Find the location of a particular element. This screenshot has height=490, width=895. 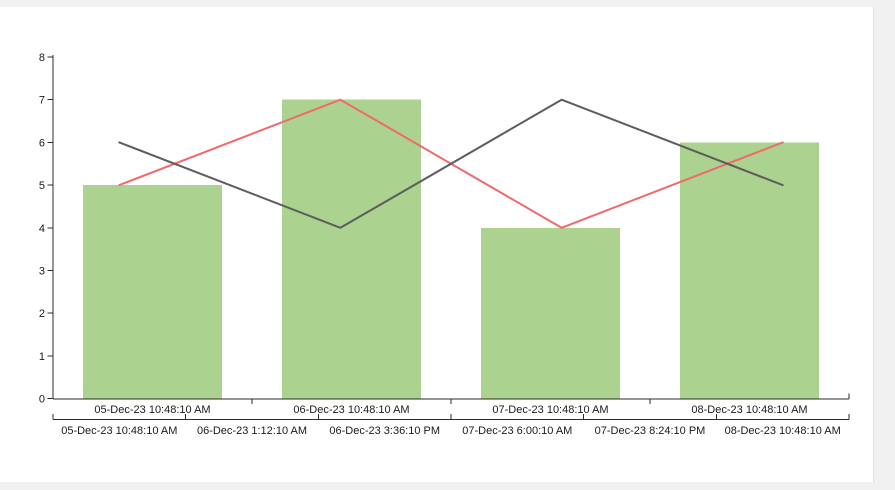

x-axis2-label: 06-Dec-23 3:36:10 PM is located at coordinates (384, 431).